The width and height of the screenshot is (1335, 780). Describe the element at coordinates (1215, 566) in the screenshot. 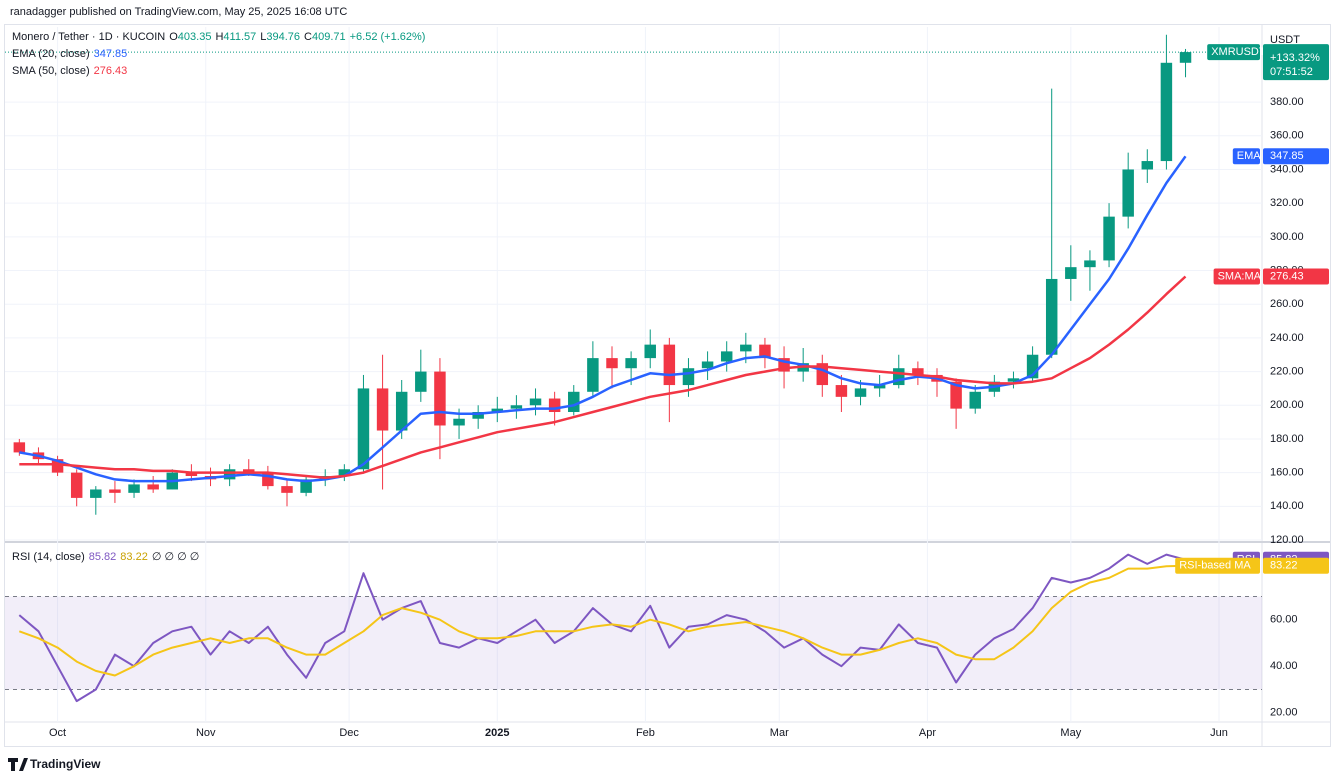

I see `series-tag-label: RSI-based MA` at that location.